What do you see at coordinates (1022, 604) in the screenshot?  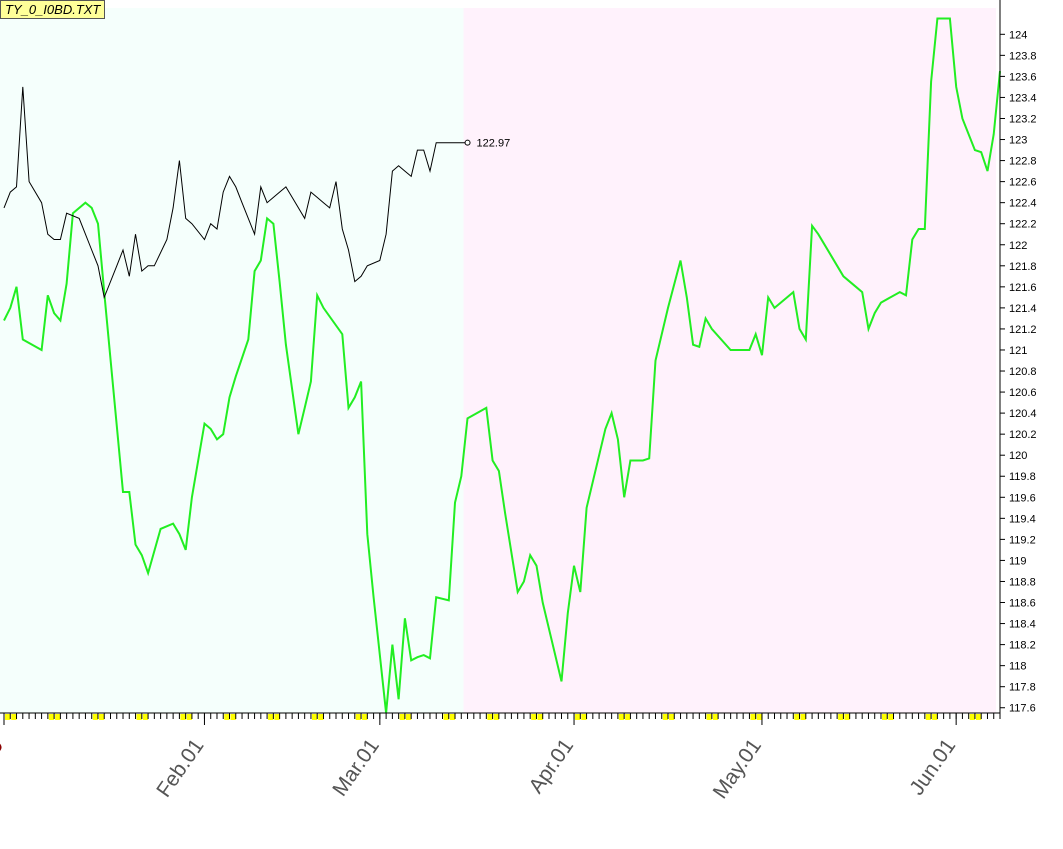 I see `y-tick-label: 118.6` at bounding box center [1022, 604].